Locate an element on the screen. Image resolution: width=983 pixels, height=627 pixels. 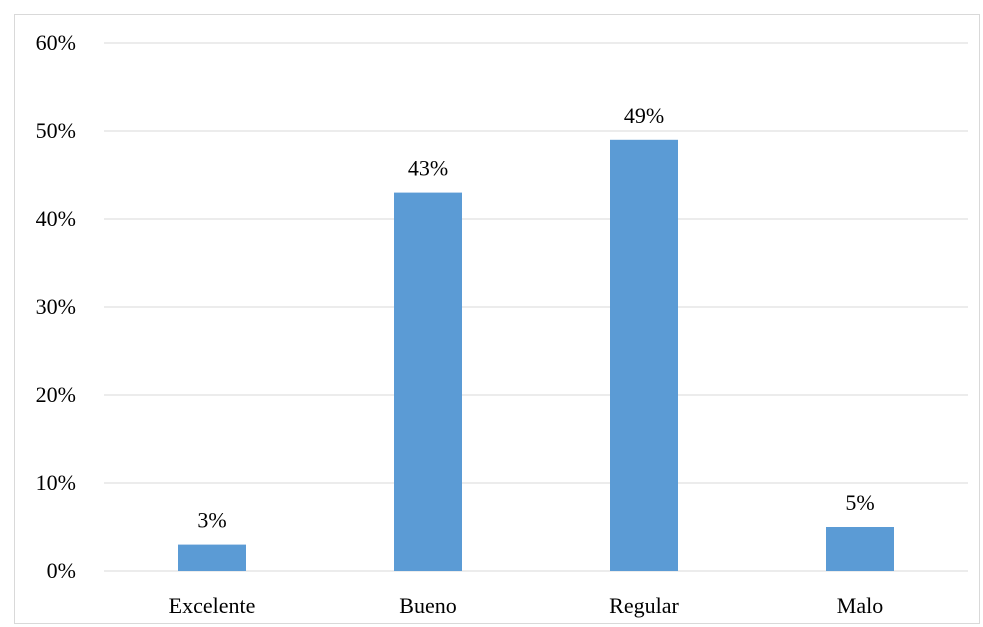
data-label: 3% is located at coordinates (211, 520).